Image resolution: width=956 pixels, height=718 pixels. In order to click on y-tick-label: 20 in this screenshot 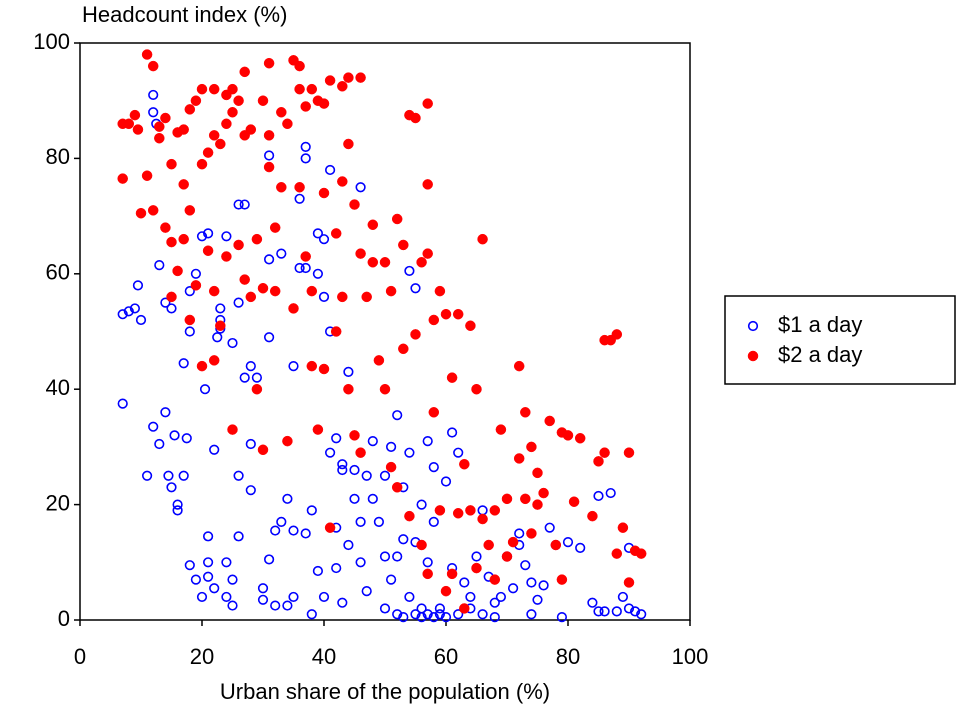, I will do `click(58, 502)`.